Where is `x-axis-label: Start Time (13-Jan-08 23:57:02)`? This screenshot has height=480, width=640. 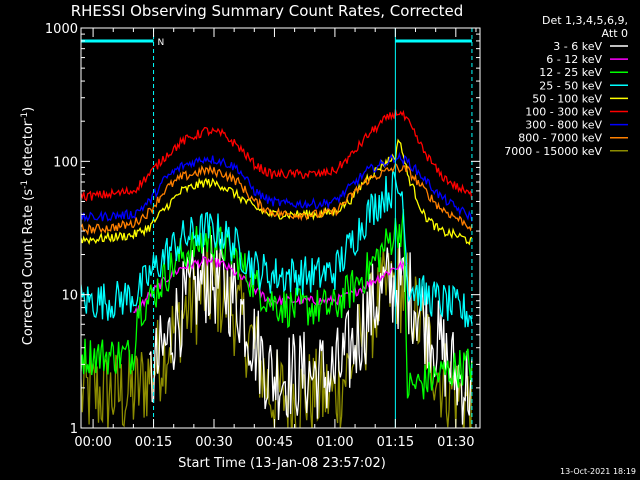 x-axis-label: Start Time (13-Jan-08 23:57:02) is located at coordinates (282, 463).